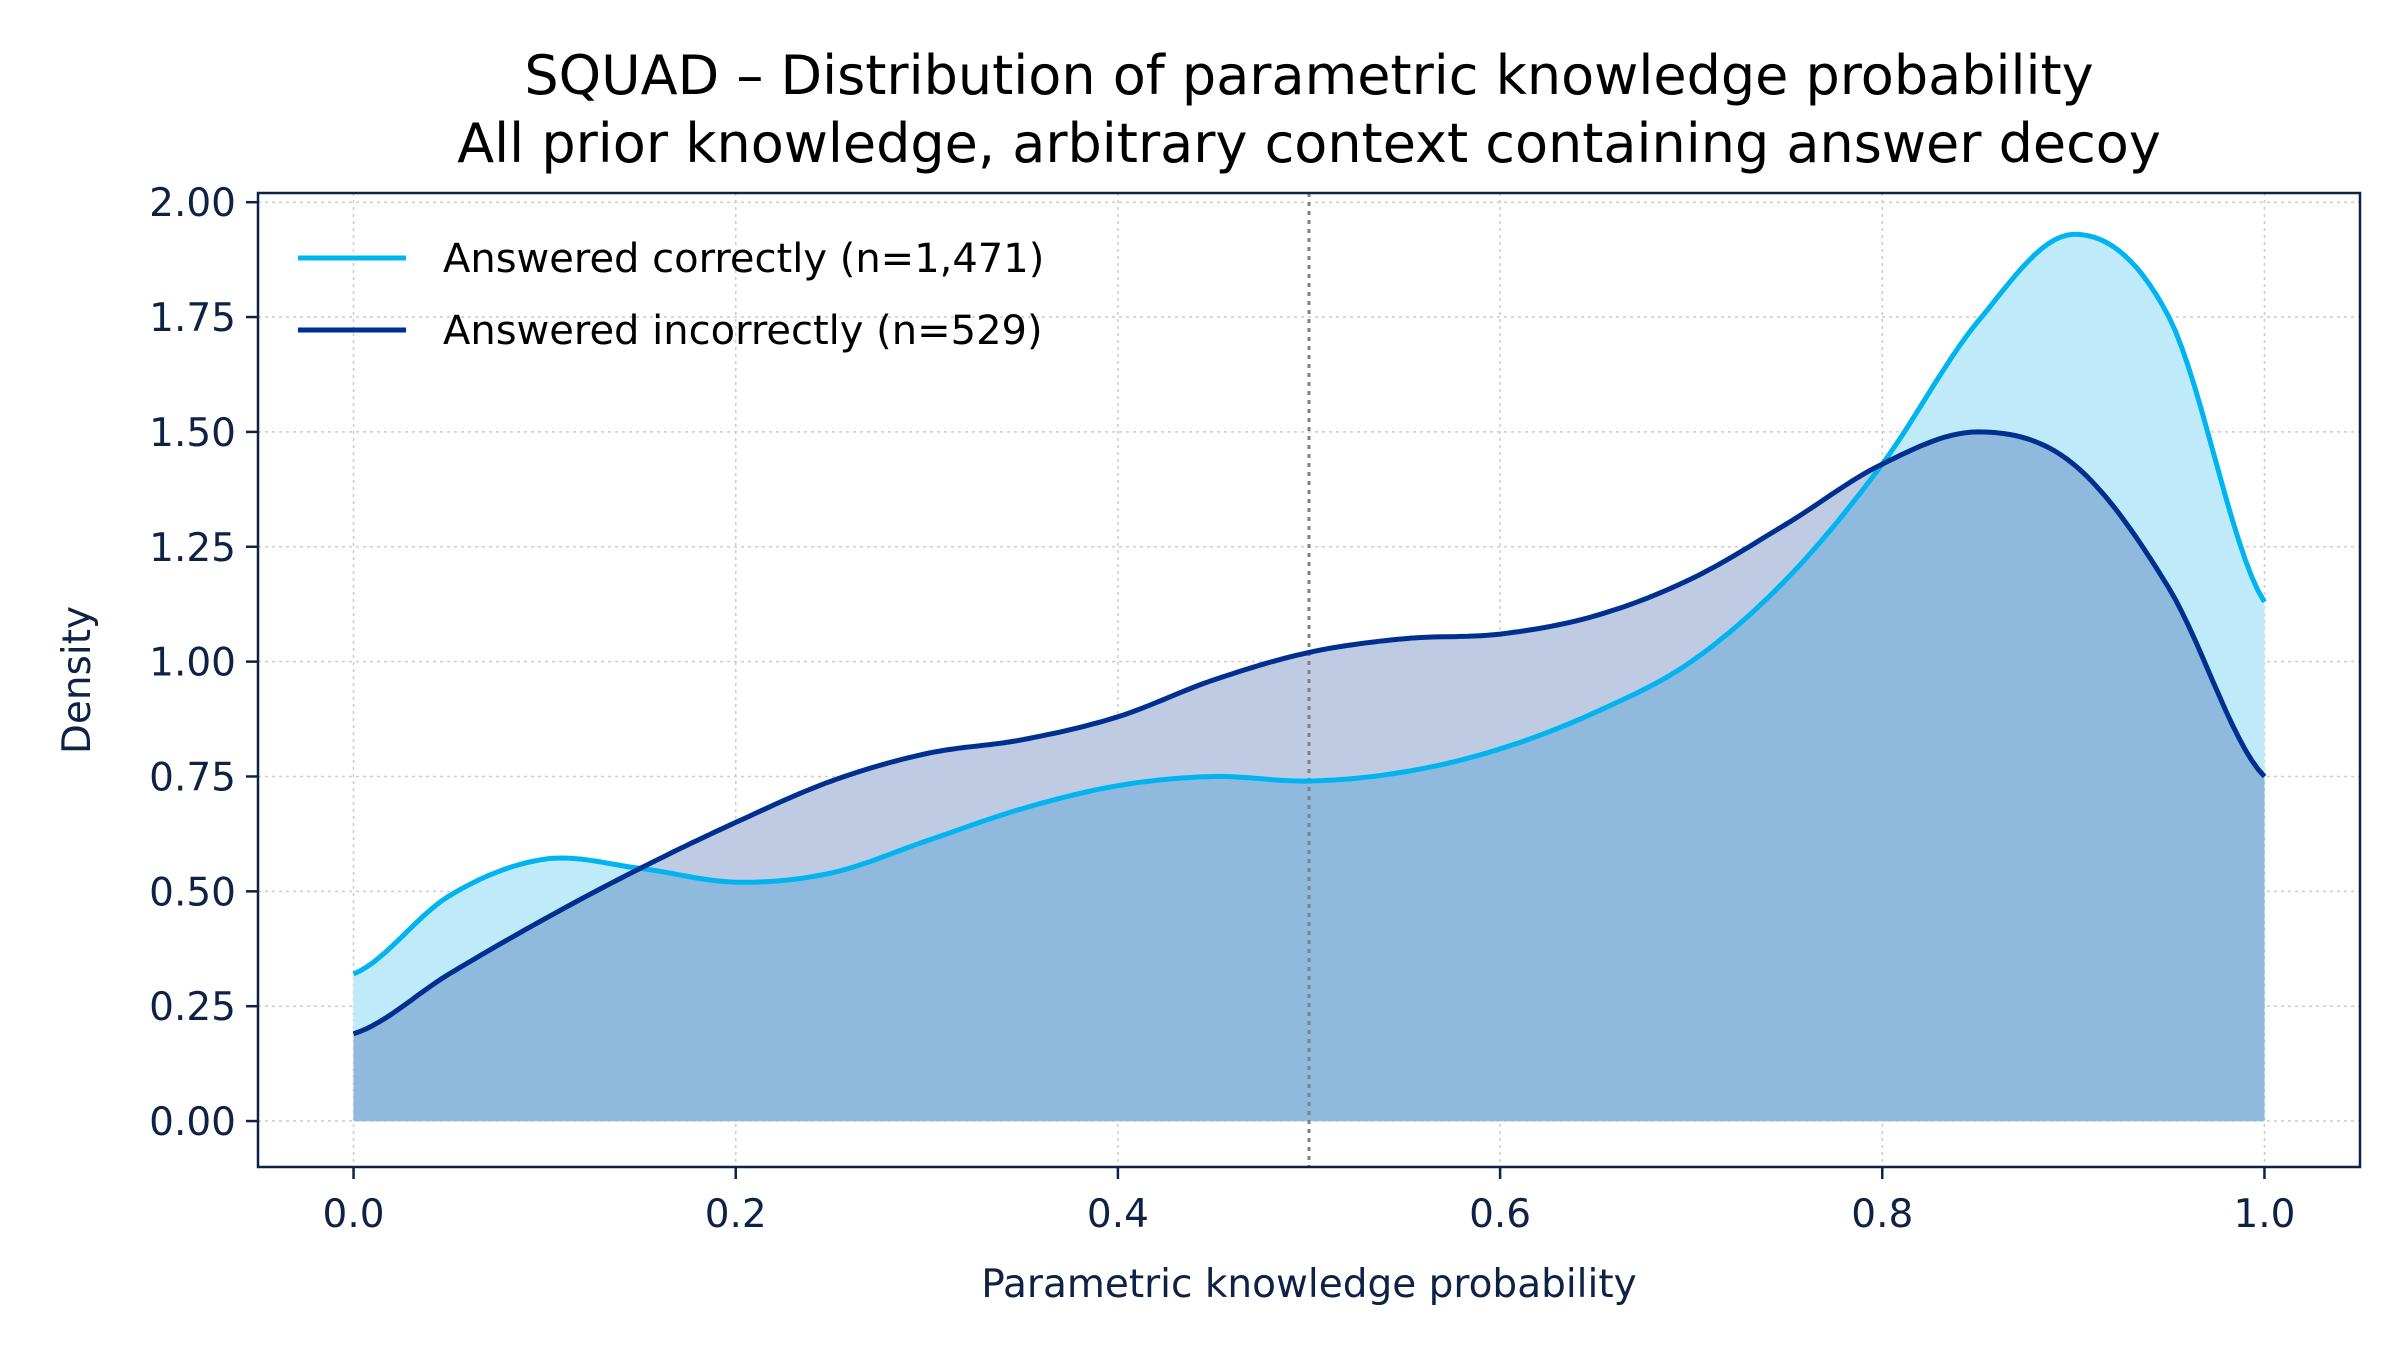  I want to click on y-axis-ticks: 0.00 0.25 0.50 0.75 1.00 1.25 1.50 1.75 2.00, so click(203, 663).